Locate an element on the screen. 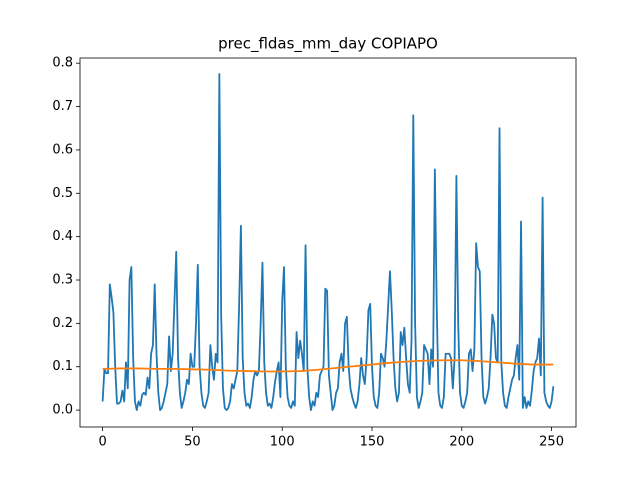 The height and width of the screenshot is (480, 640). x-tick-label: 150 is located at coordinates (372, 442).